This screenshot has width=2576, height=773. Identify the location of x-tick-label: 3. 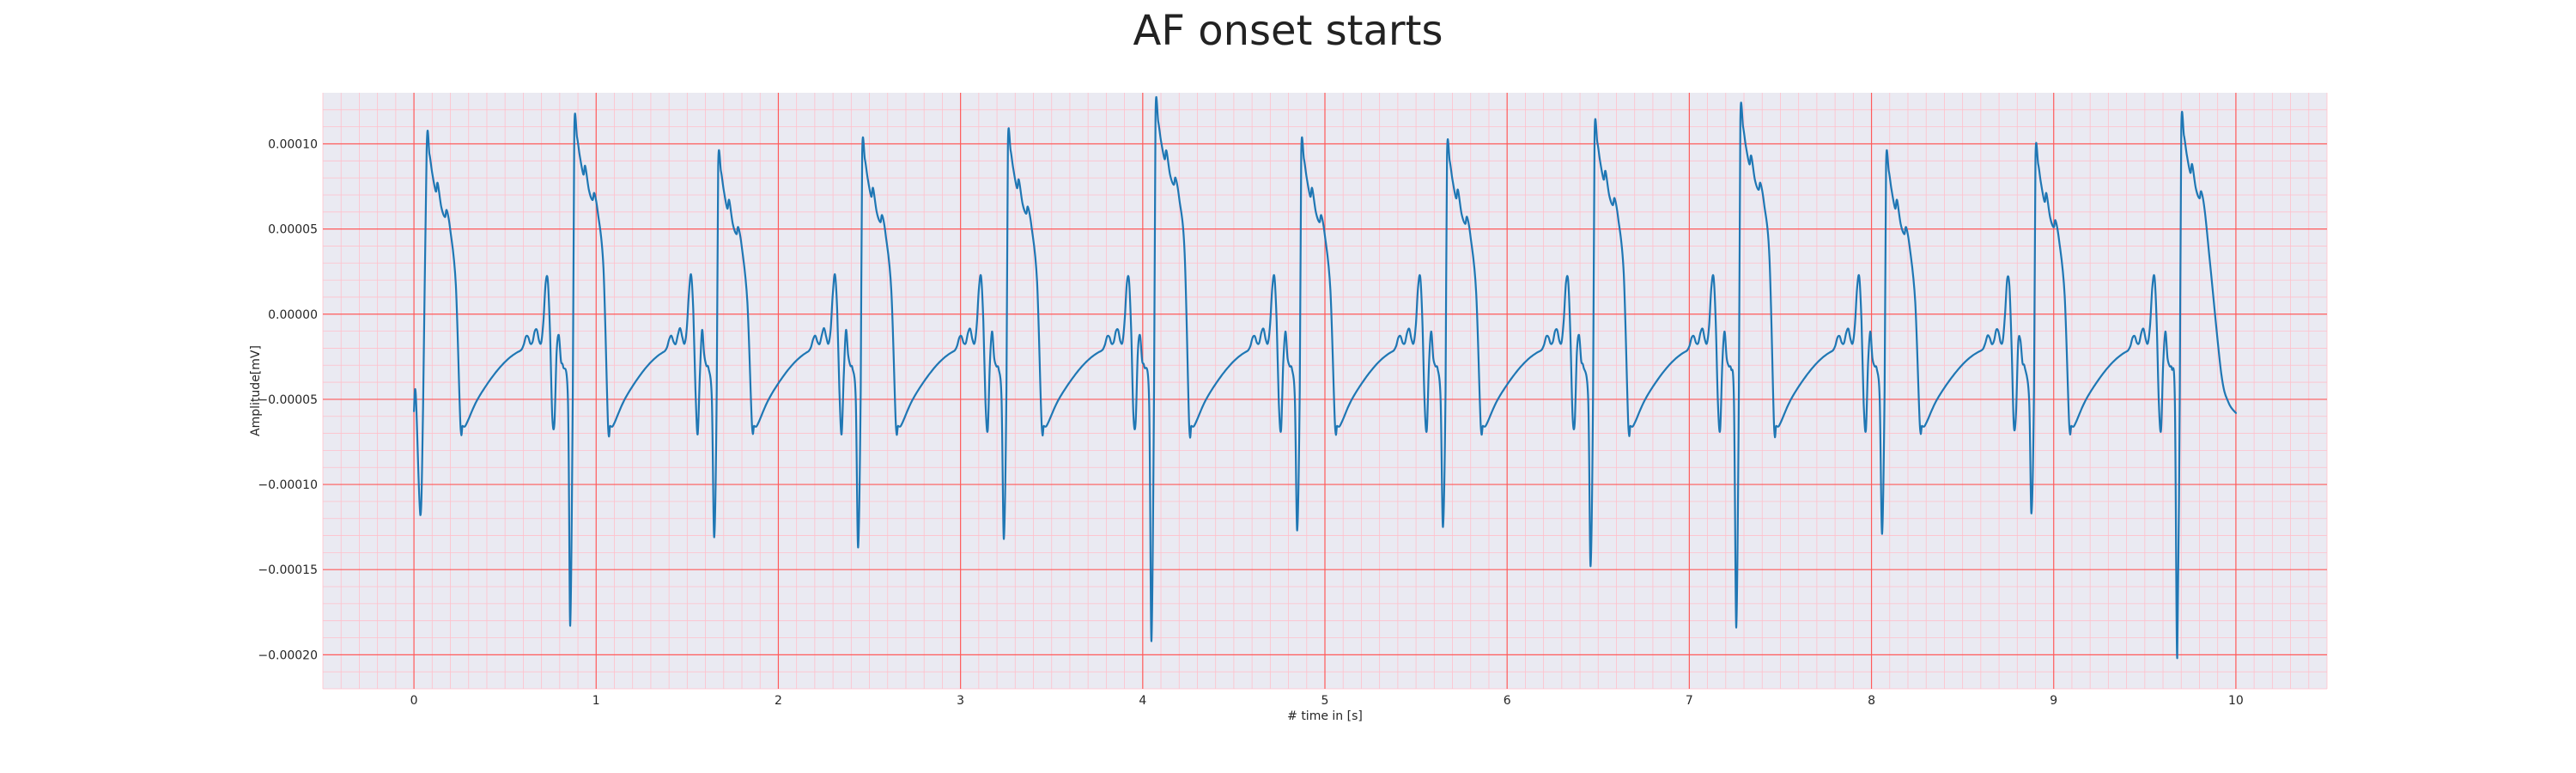
(961, 701).